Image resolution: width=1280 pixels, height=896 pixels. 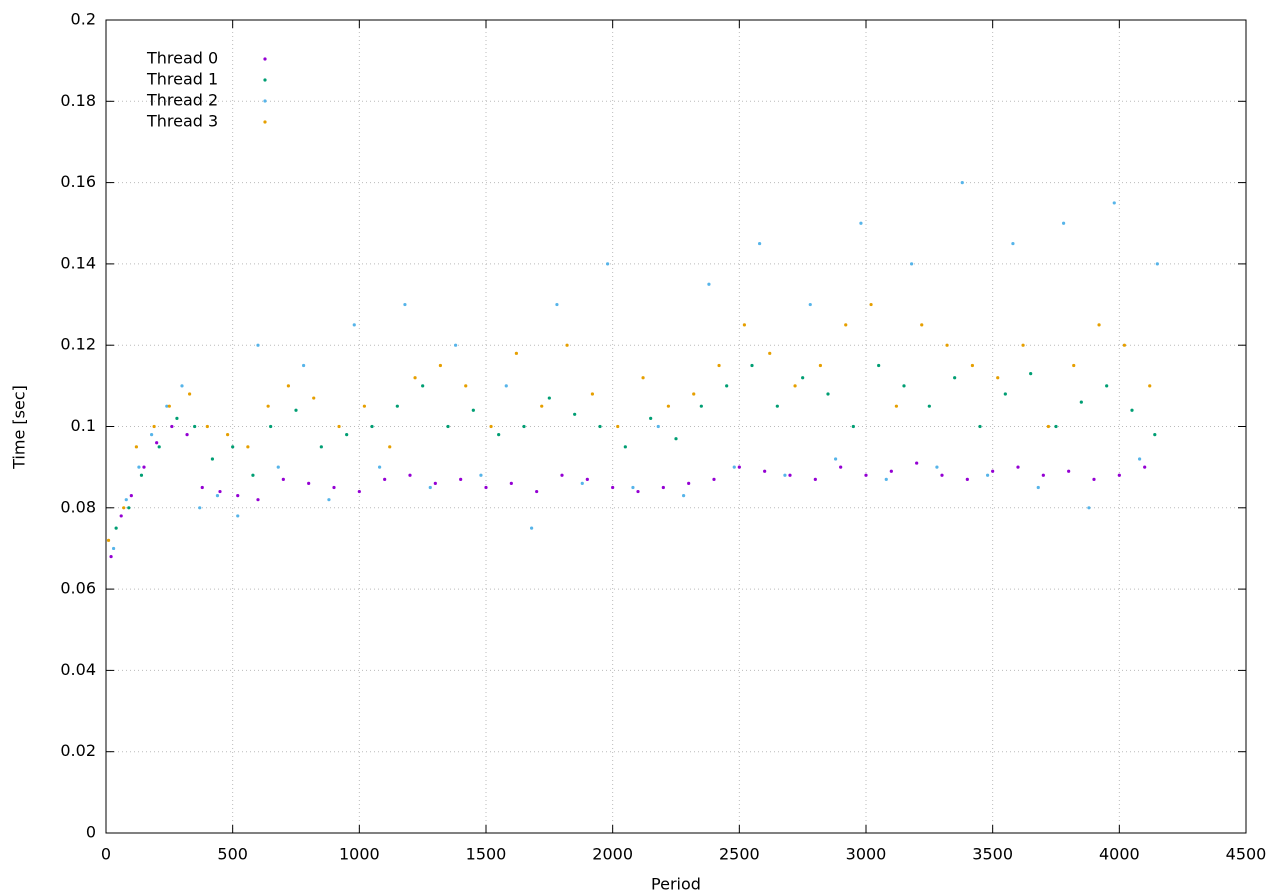 What do you see at coordinates (182, 79) in the screenshot?
I see `legend-label: Thread 1` at bounding box center [182, 79].